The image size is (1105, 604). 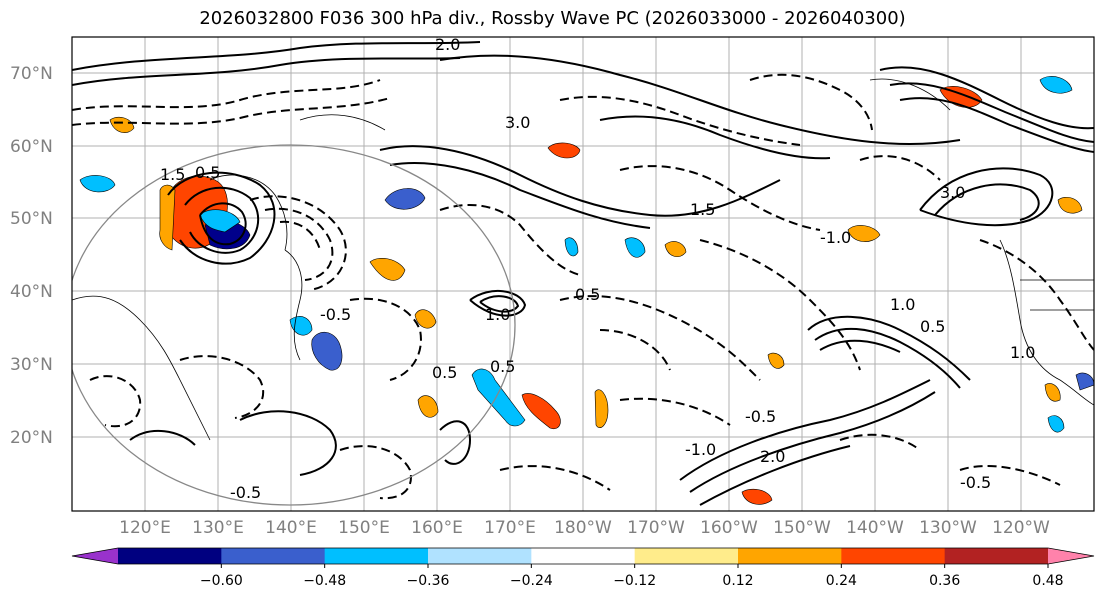 What do you see at coordinates (324, 581) in the screenshot?
I see `colorbar-tick-label: −0.48` at bounding box center [324, 581].